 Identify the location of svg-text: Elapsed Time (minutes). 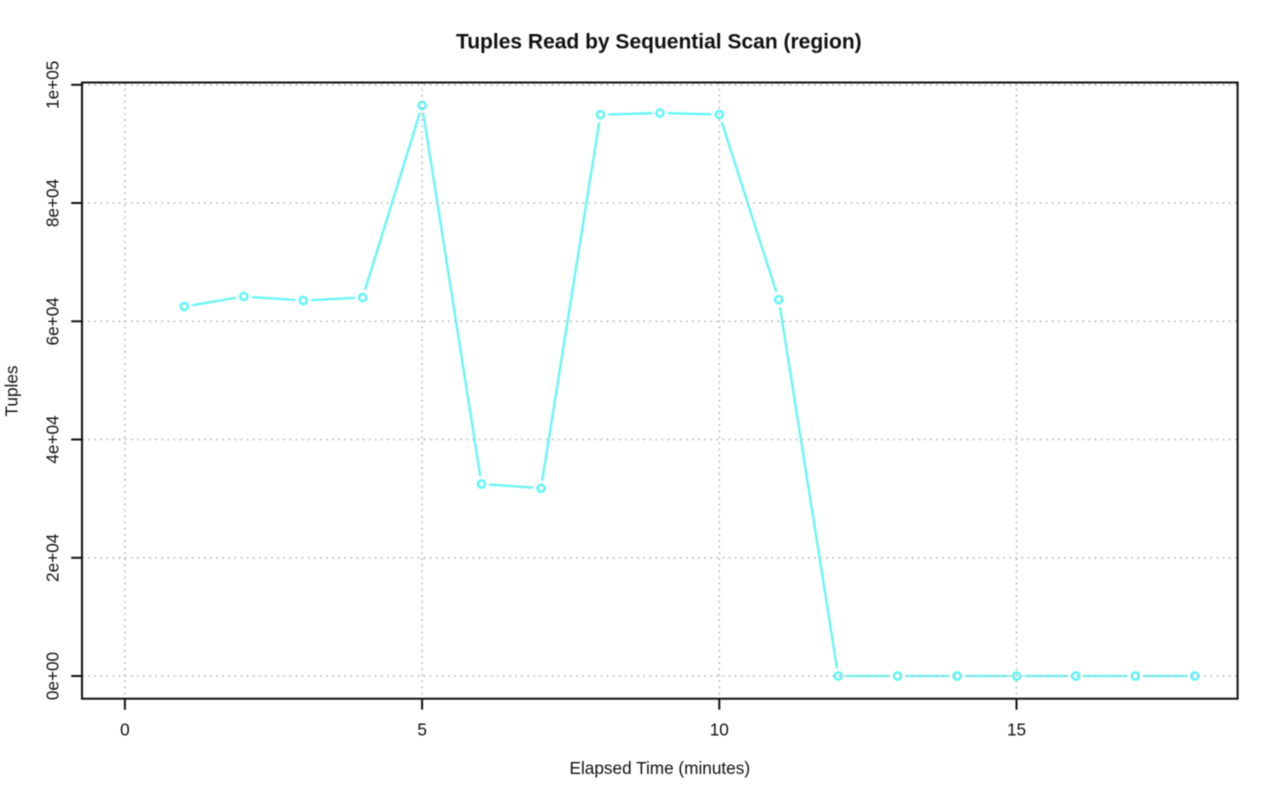
(660, 768).